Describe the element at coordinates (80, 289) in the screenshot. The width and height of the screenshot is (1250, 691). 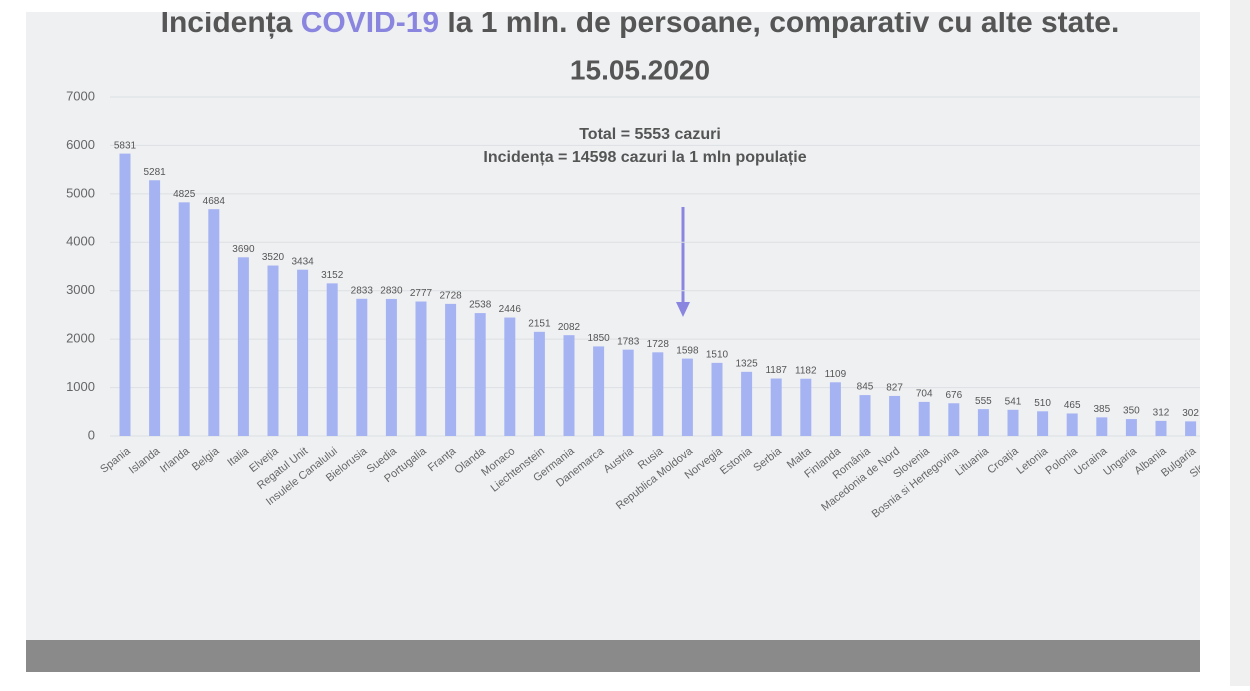
I see `y-tick-label: 3000` at that location.